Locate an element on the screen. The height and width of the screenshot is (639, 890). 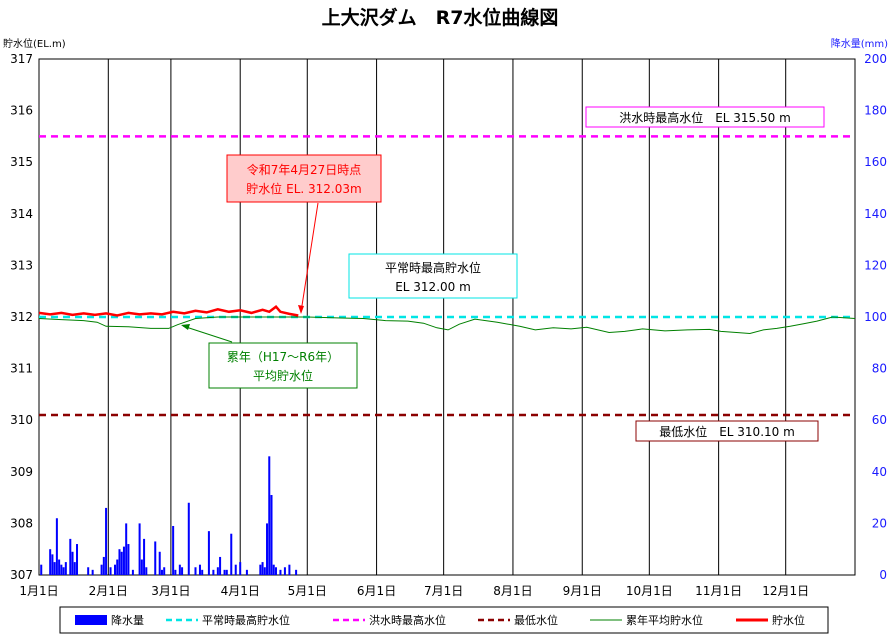
y-right-tick-label: 200 is located at coordinates (875, 59).